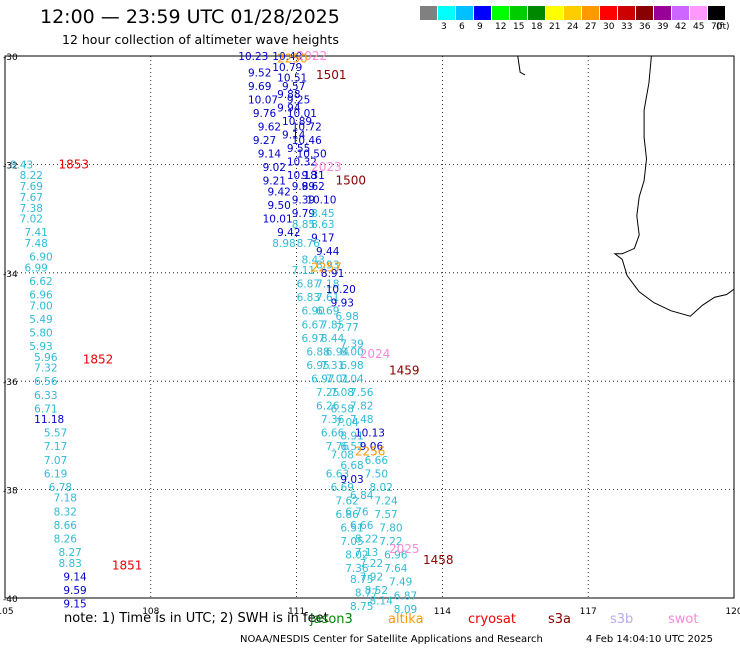 Image resolution: width=740 pixels, height=650 pixels. Describe the element at coordinates (404, 370) in the screenshot. I see `pass-time-label: 1459` at that location.